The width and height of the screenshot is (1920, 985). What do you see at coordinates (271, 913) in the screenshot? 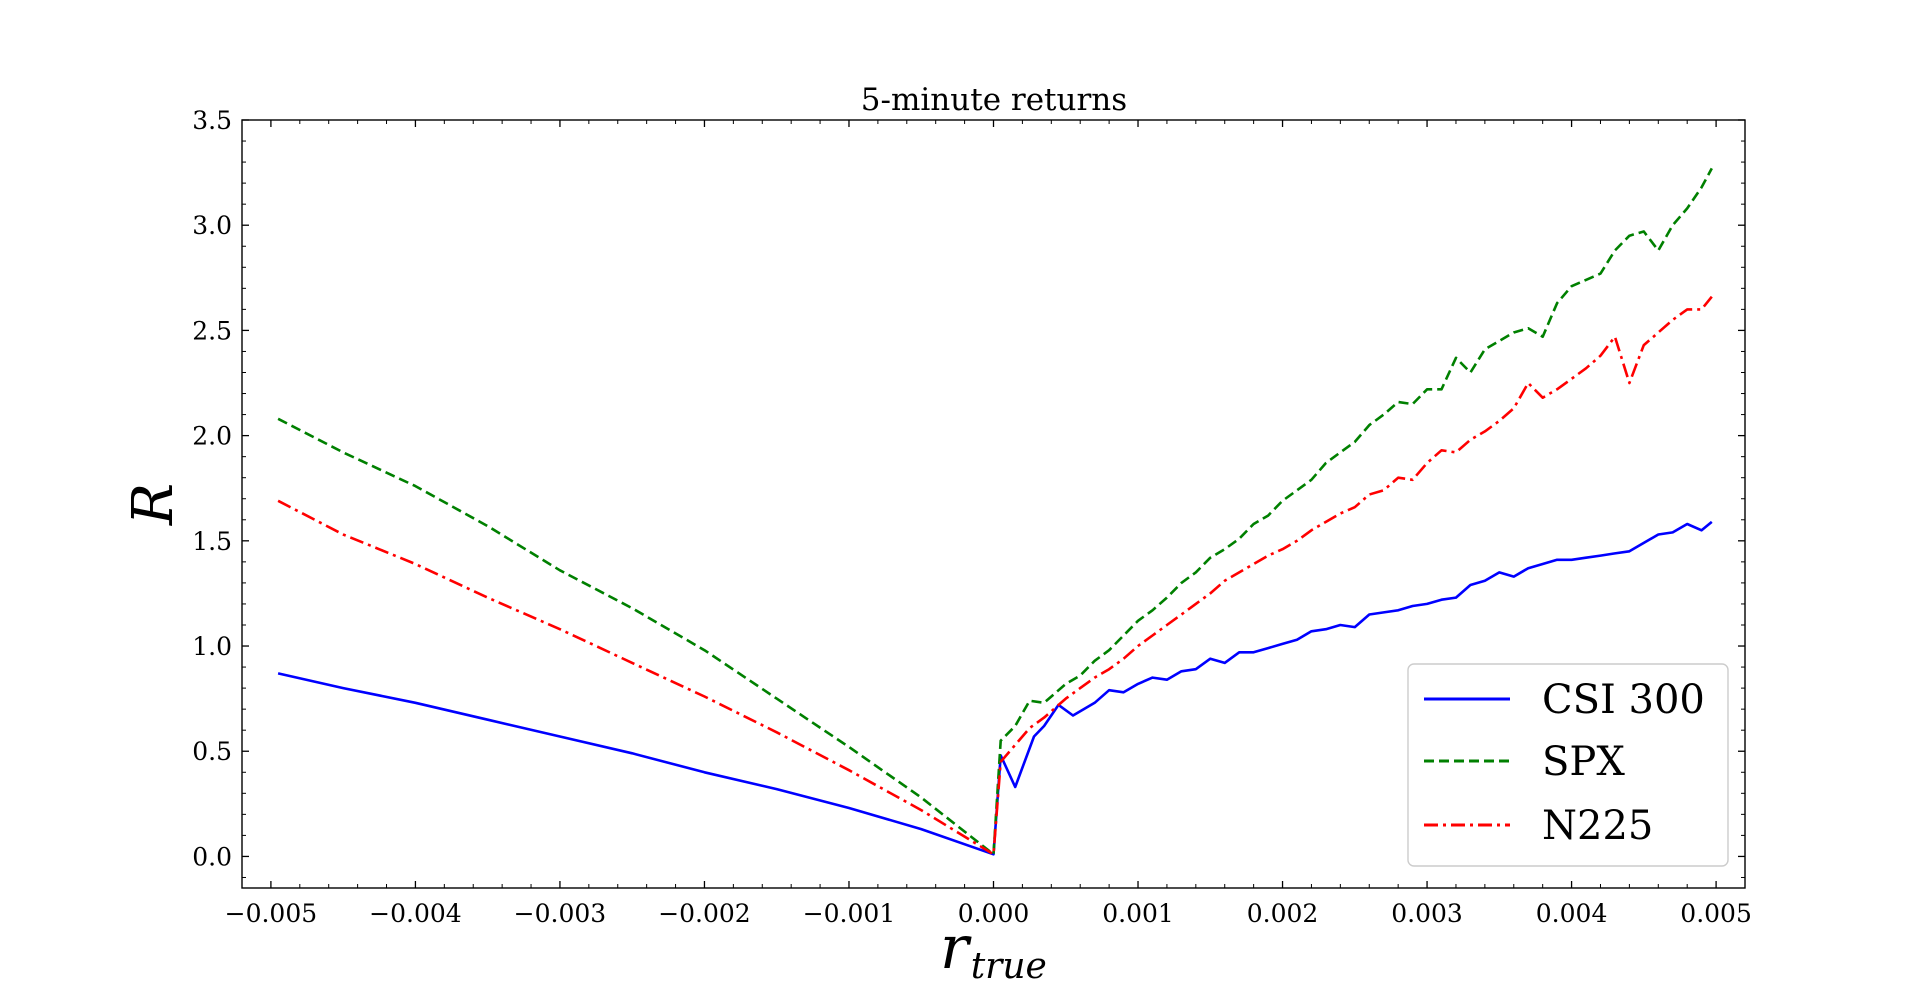
I see `x-tick-label: −0.005` at bounding box center [271, 913].